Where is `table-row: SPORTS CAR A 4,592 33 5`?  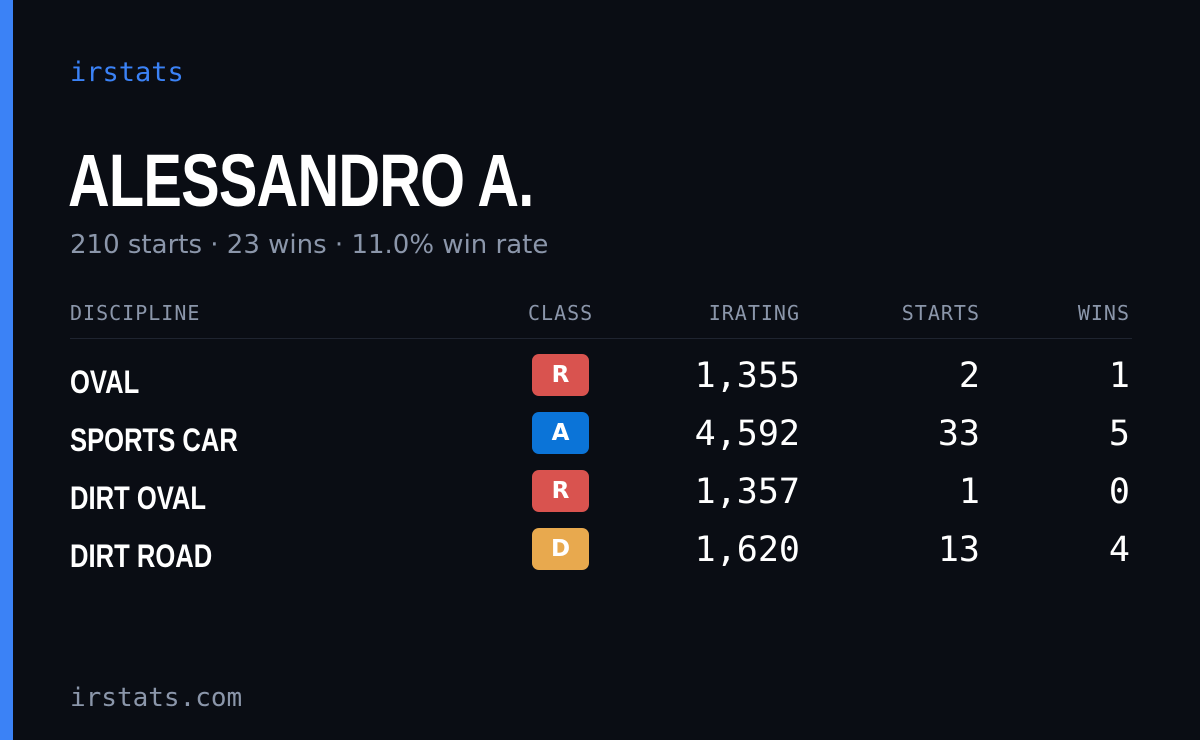
table-row: SPORTS CAR A 4,592 33 5 is located at coordinates (601, 441).